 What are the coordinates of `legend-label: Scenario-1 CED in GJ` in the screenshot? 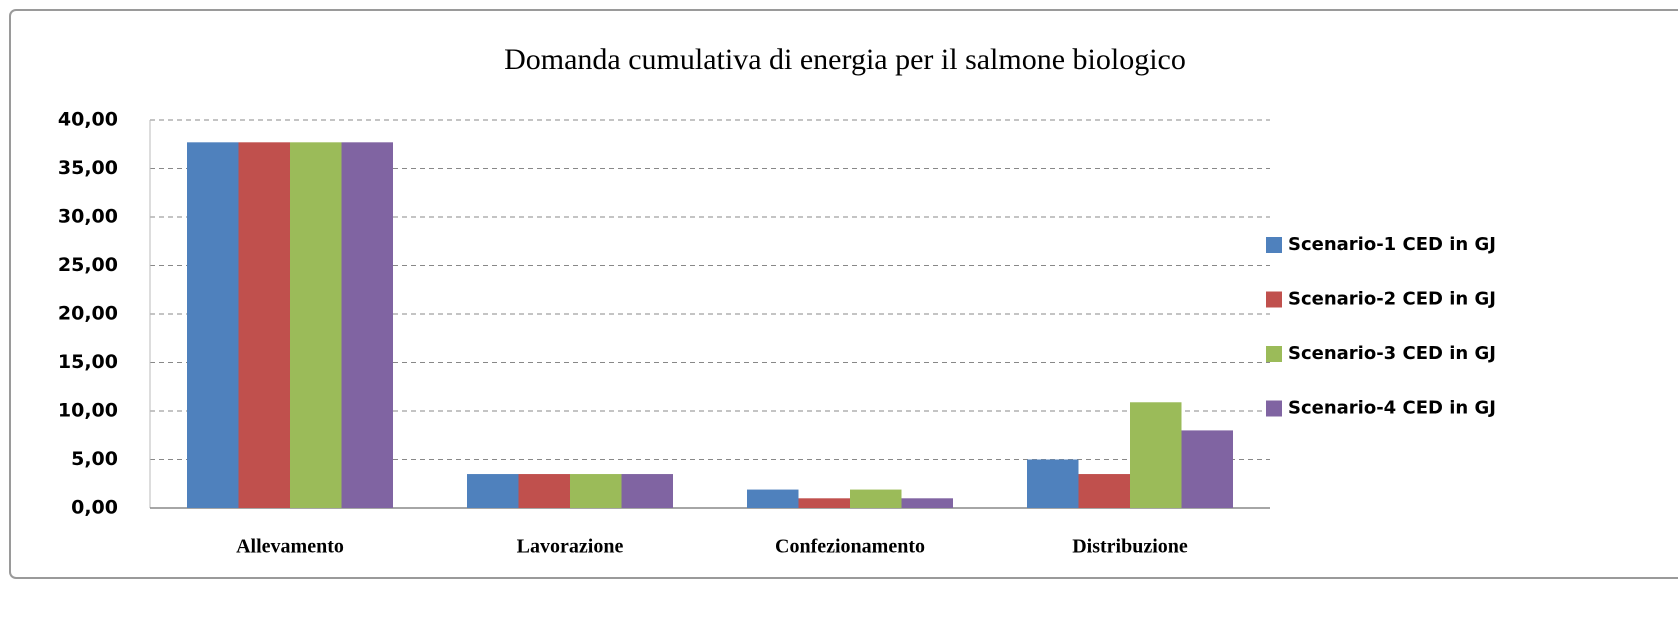 It's located at (1392, 244).